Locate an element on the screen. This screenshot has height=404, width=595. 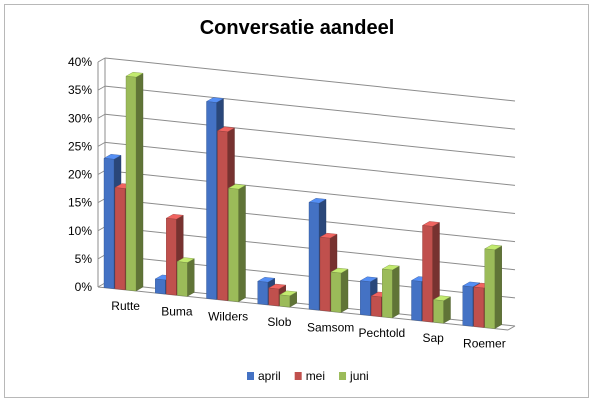
legend-item-juni: juni is located at coordinates (354, 376).